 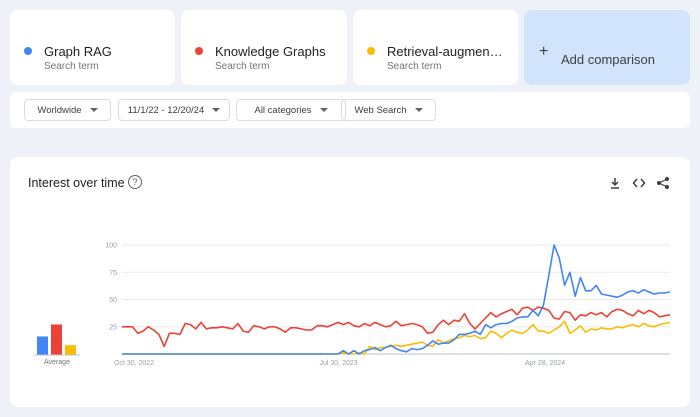 I want to click on share-icon, so click(x=663, y=183).